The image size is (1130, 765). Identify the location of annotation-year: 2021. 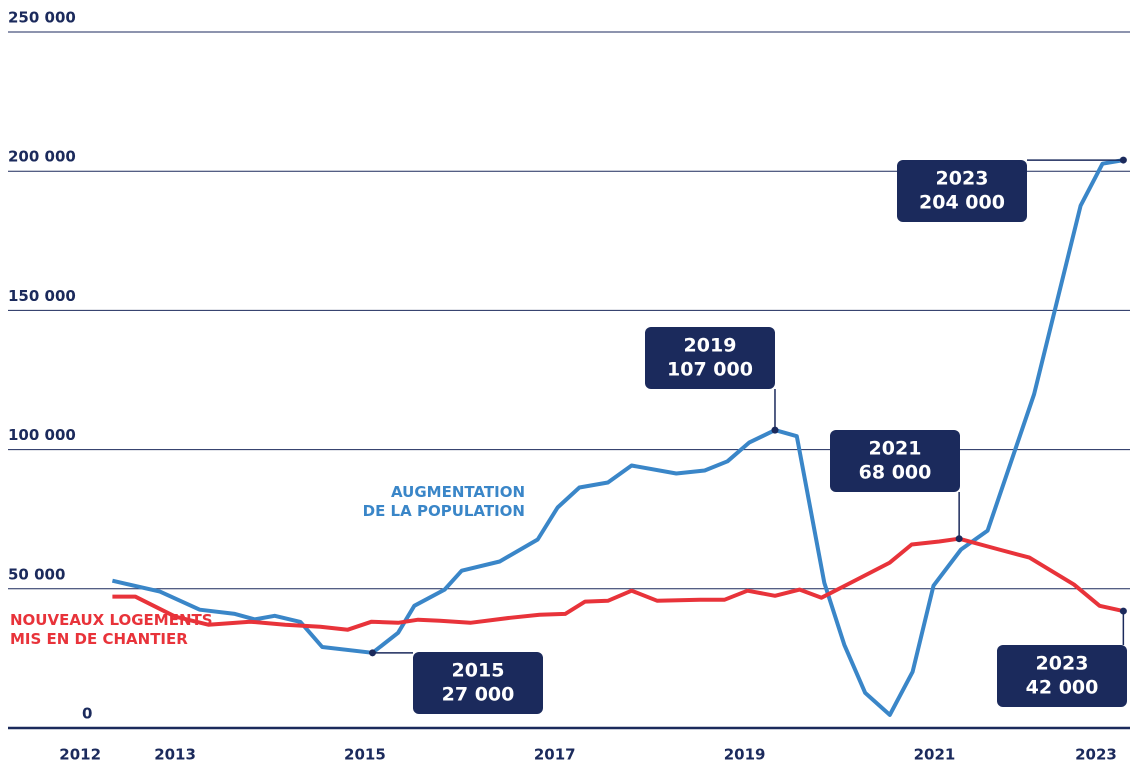
(895, 449).